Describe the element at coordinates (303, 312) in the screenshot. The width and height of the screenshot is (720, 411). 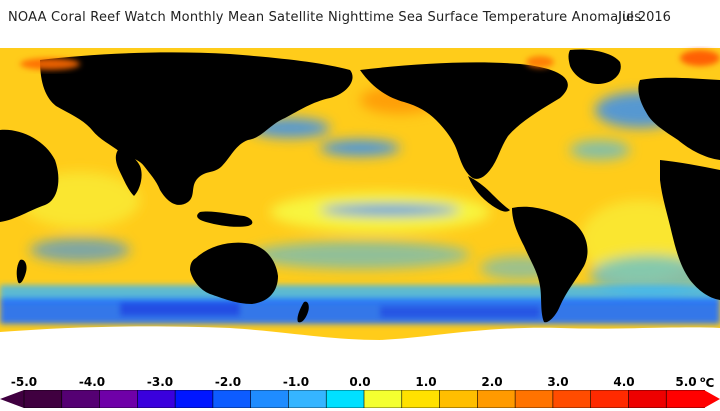
I see `land-new-zealand` at that location.